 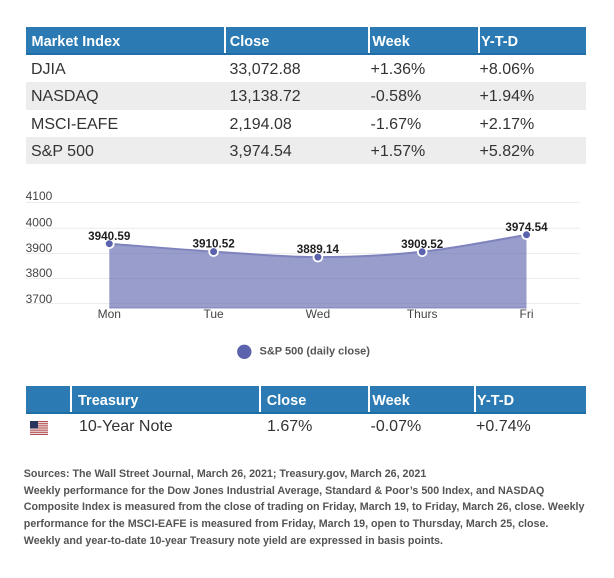 I want to click on svg-text: Wed, so click(x=318, y=314).